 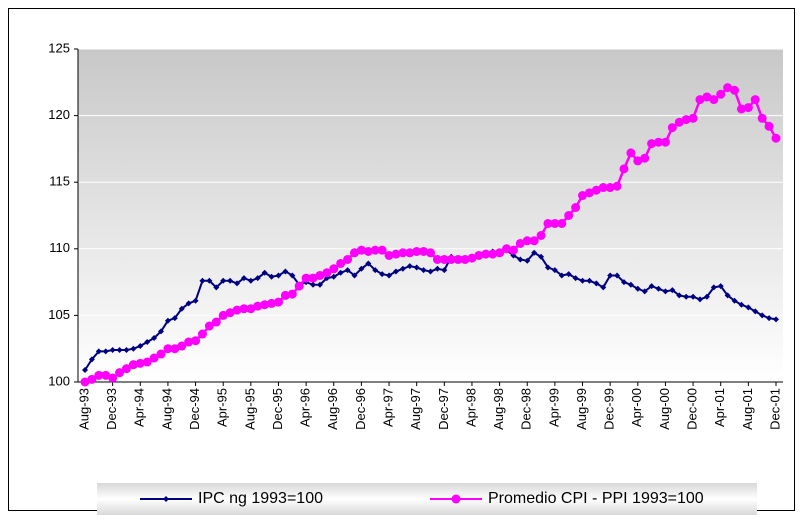 What do you see at coordinates (59, 181) in the screenshot?
I see `y-tick-label: 115` at bounding box center [59, 181].